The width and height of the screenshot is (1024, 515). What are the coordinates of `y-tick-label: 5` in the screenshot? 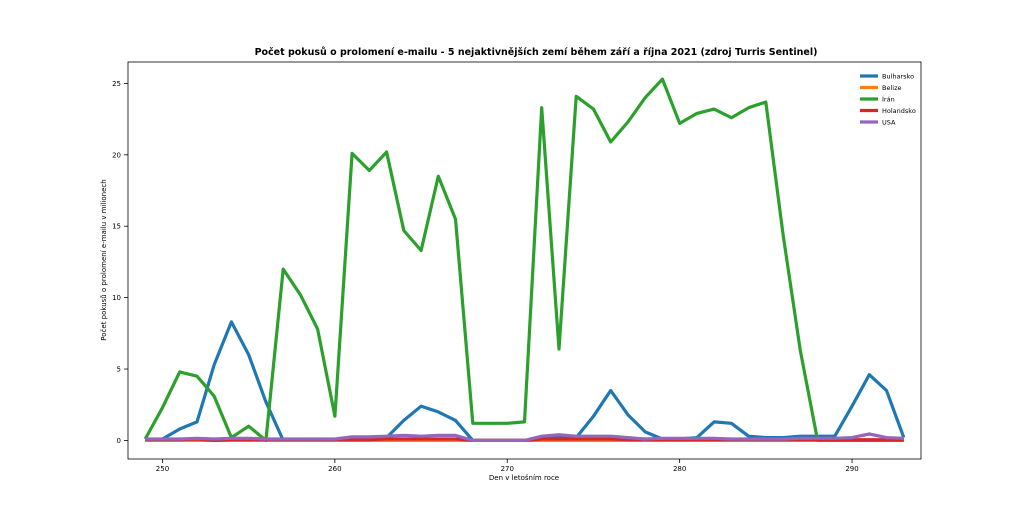 It's located at (119, 370).